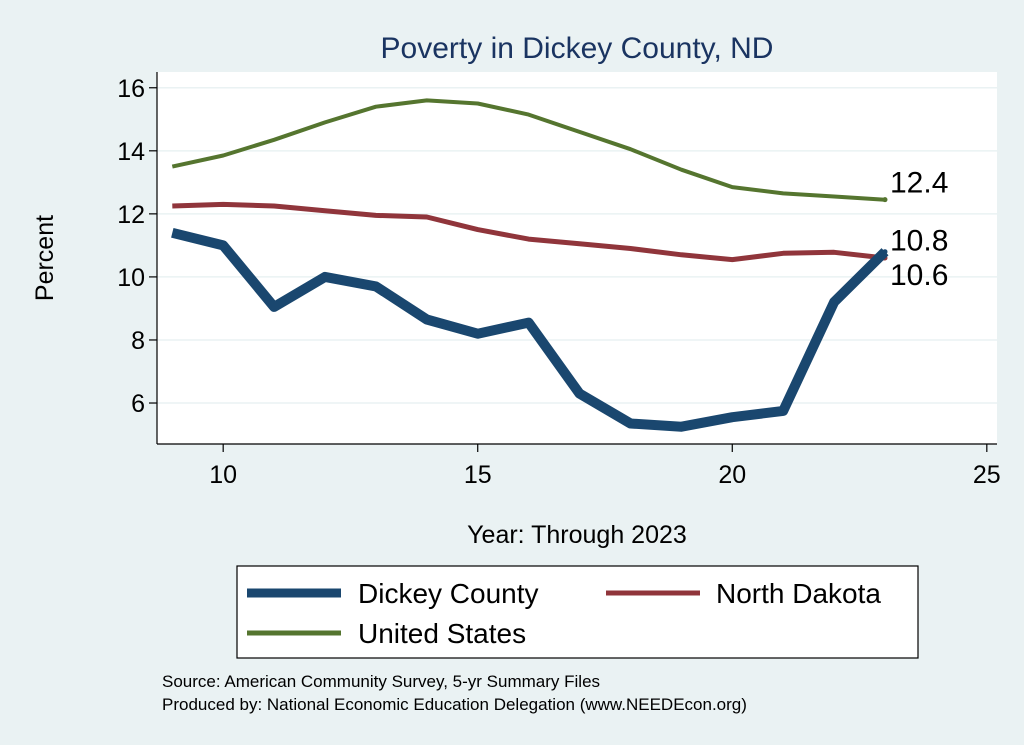  What do you see at coordinates (529, 232) in the screenshot?
I see `series-line-north-dakota` at bounding box center [529, 232].